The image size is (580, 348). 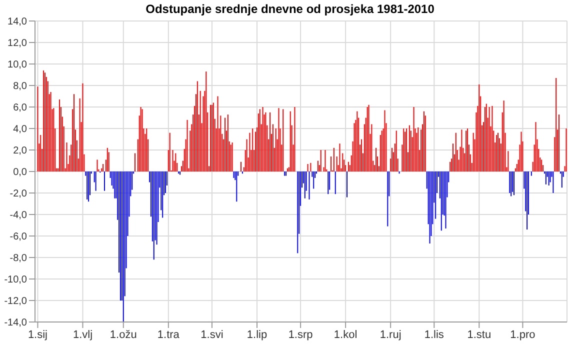 I want to click on x-tick-label: 1.svi, so click(x=212, y=334).